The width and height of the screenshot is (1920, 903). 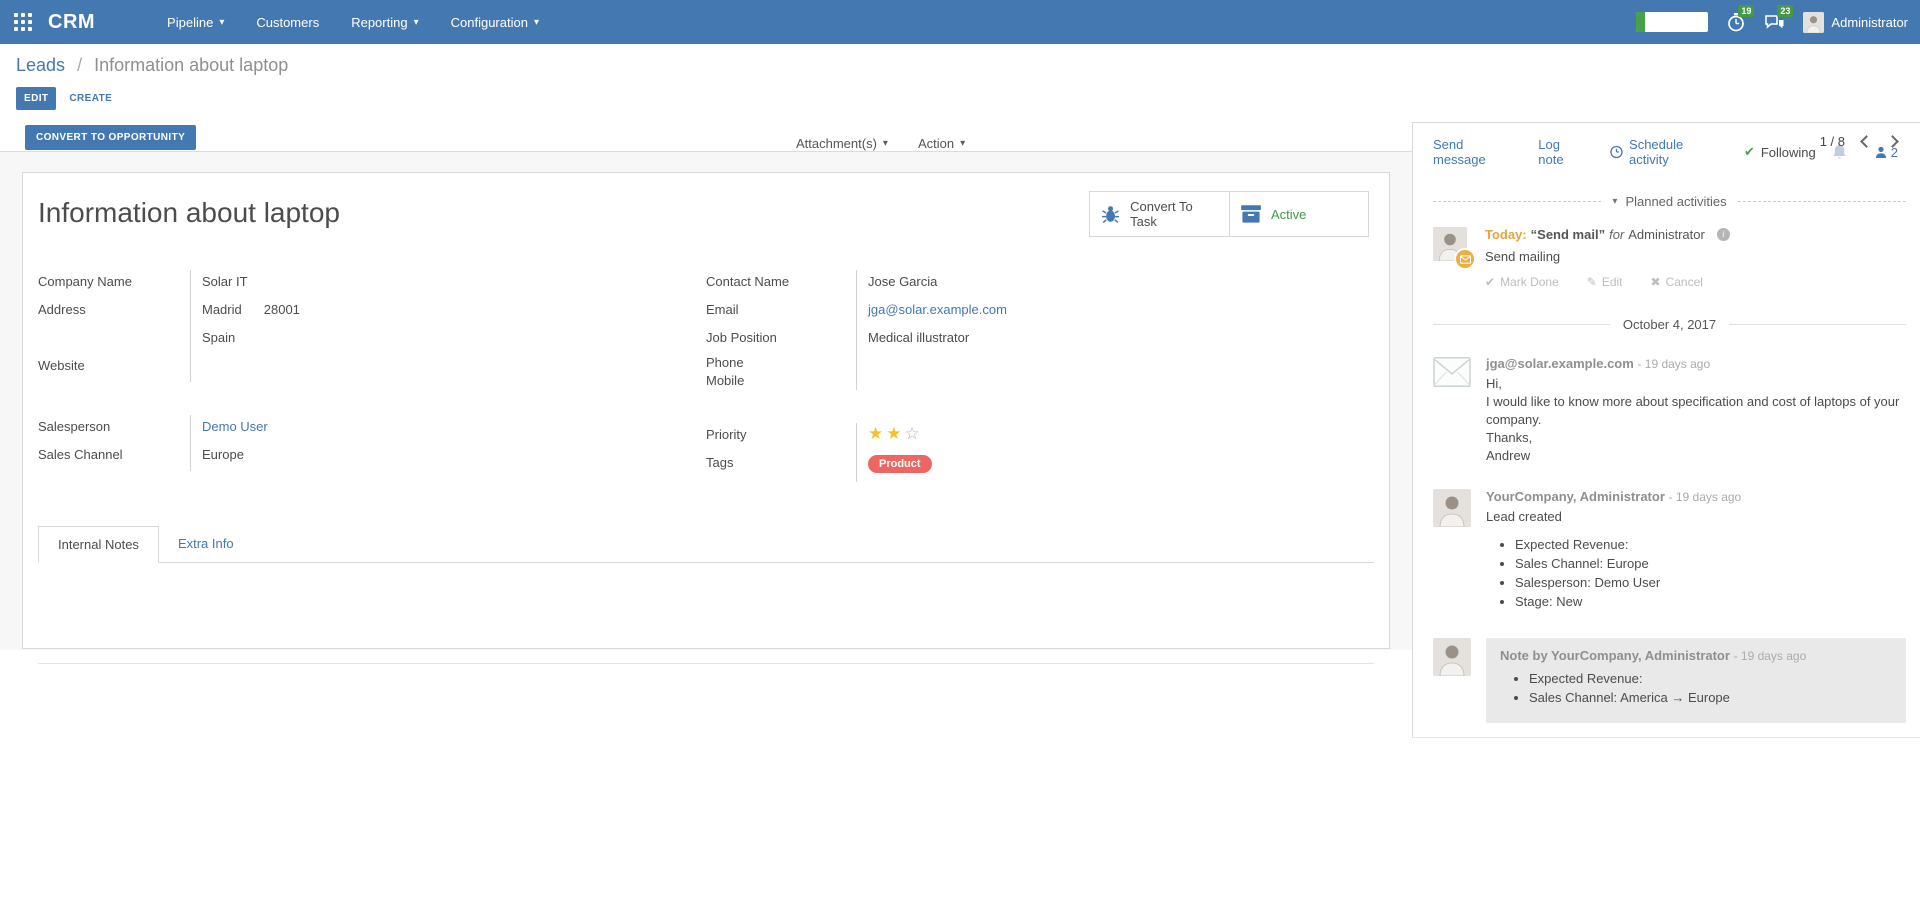 I want to click on priority-star-2: ★, so click(x=894, y=433).